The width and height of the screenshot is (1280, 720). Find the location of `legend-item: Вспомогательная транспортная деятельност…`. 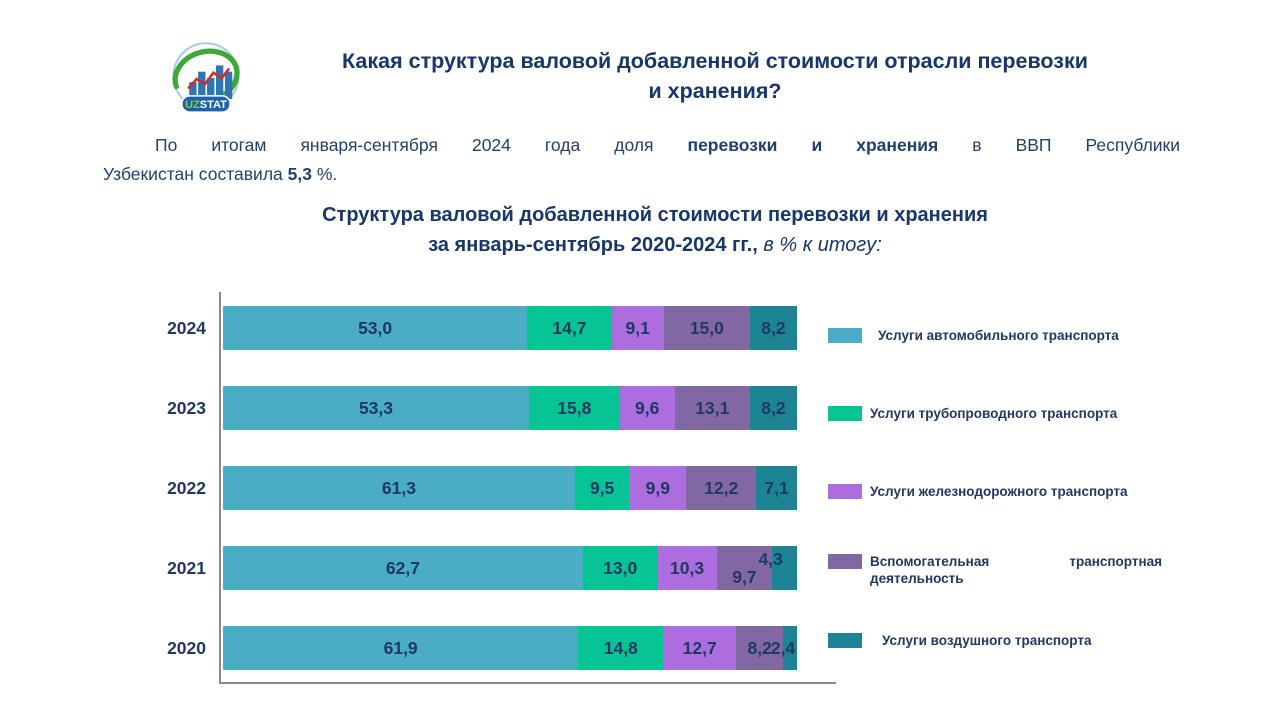

legend-item: Вспомогательная транспортная деятельност… is located at coordinates (995, 570).